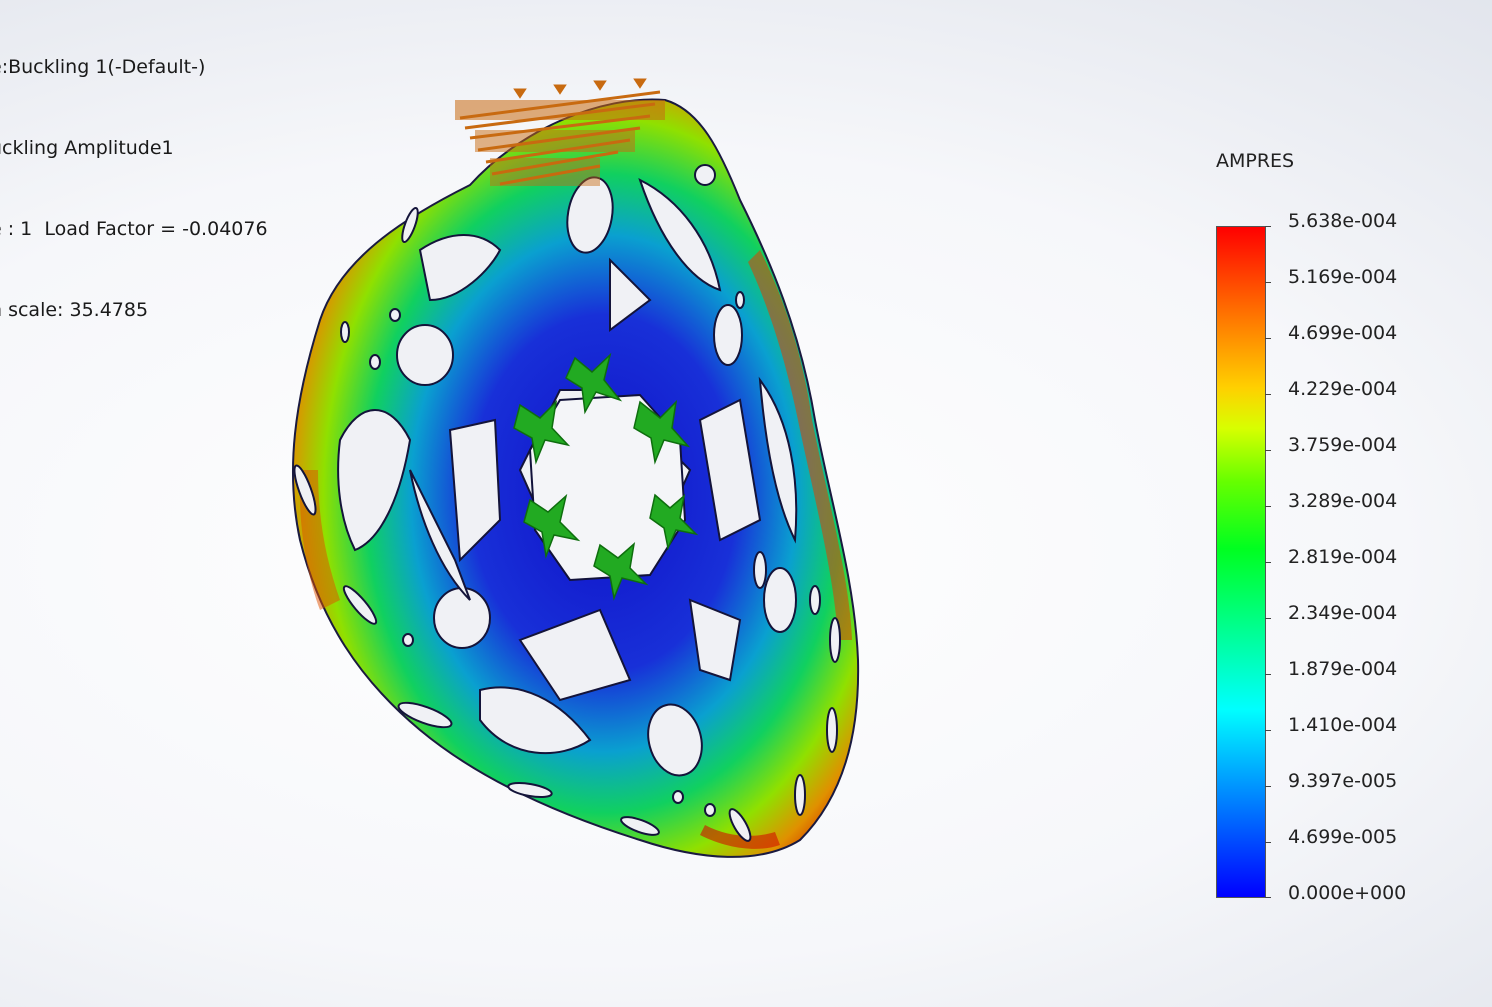 This screenshot has width=1492, height=1007. What do you see at coordinates (800, 445) in the screenshot?
I see `rim-highlight` at bounding box center [800, 445].